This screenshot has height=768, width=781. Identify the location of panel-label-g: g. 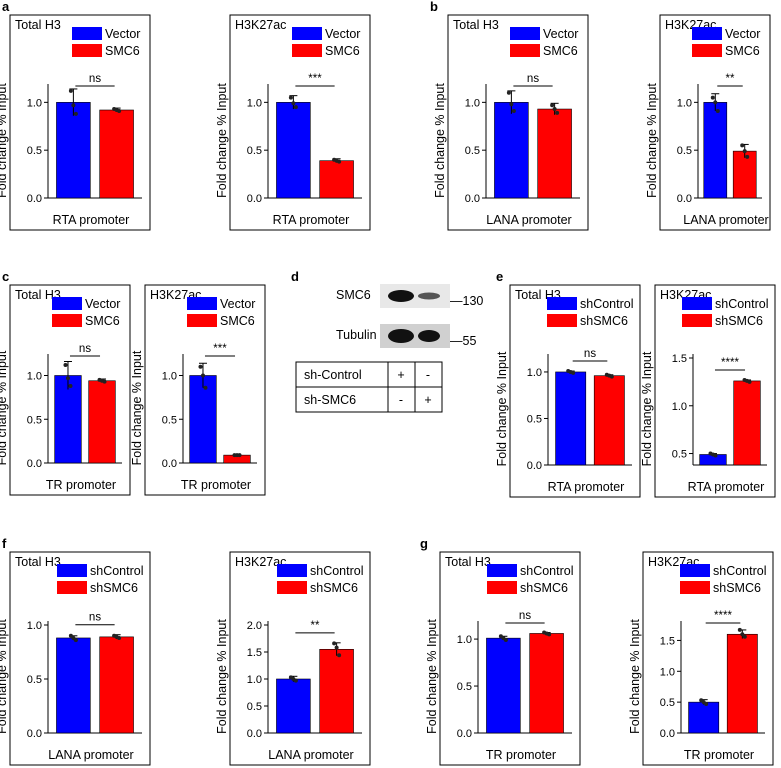
(424, 543).